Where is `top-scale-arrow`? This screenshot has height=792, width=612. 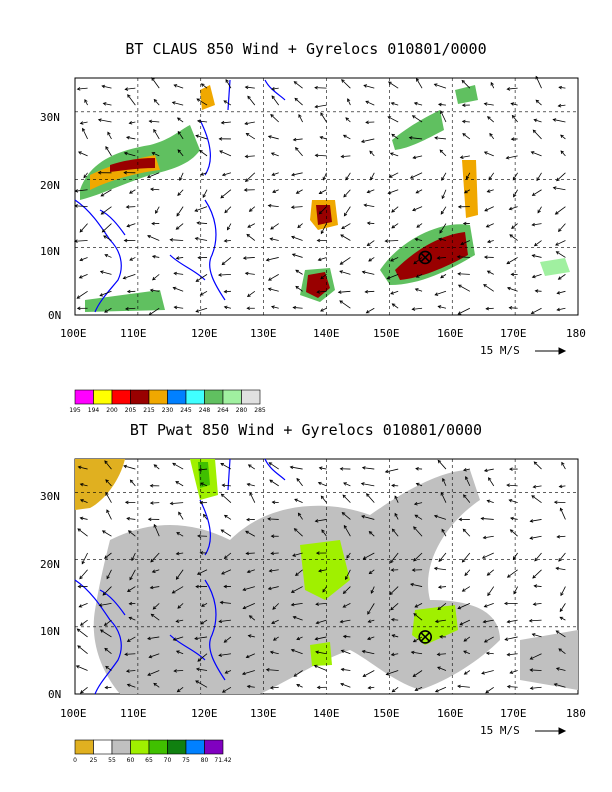 top-scale-arrow is located at coordinates (551, 351).